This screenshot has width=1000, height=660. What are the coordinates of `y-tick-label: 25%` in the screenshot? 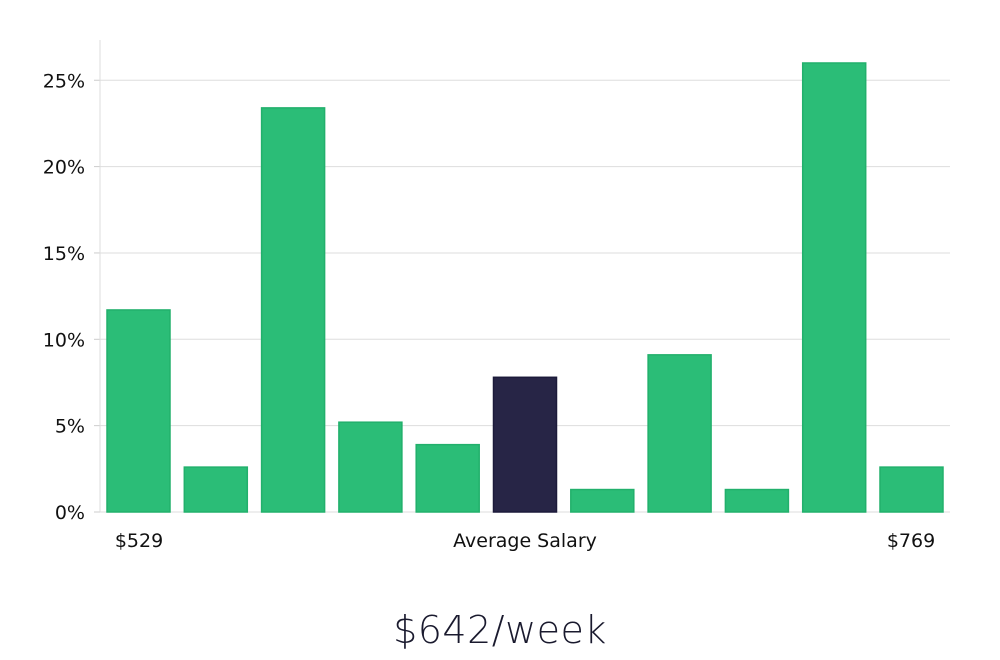 It's located at (64, 81).